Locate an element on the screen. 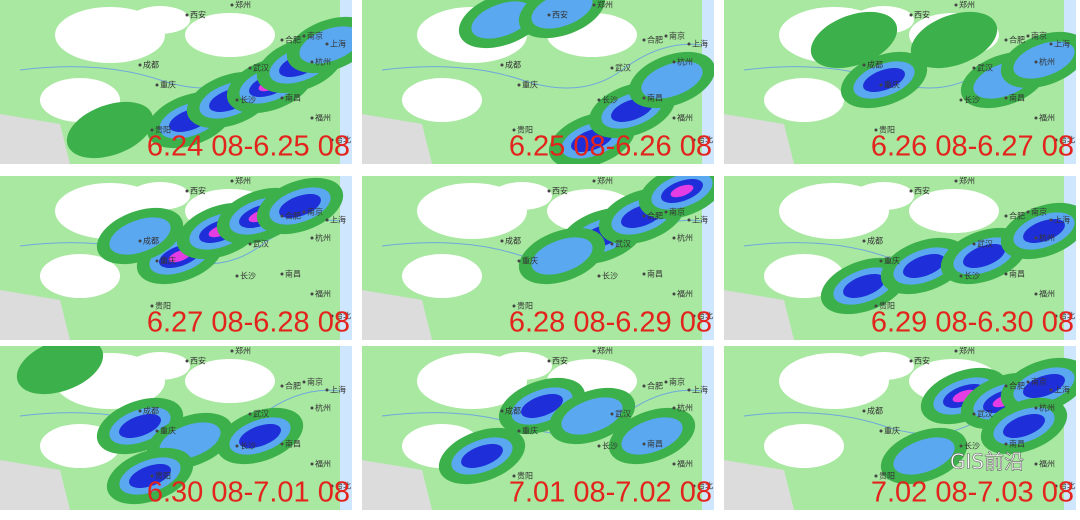  watermark: GIS前沿 is located at coordinates (987, 462).